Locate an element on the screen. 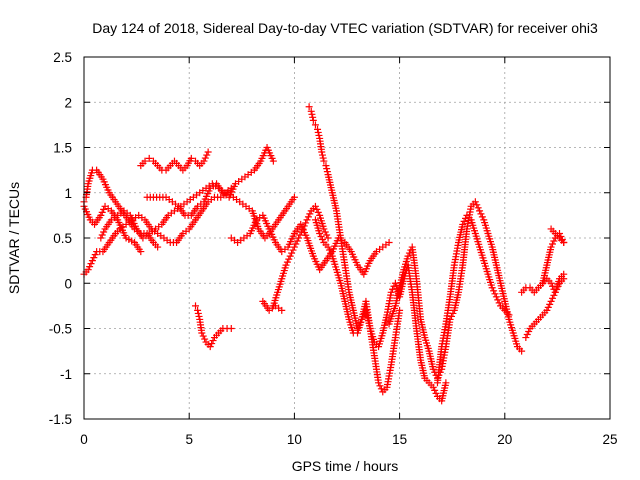 Image resolution: width=640 pixels, height=480 pixels. y-tick-label: -1 is located at coordinates (66, 374).